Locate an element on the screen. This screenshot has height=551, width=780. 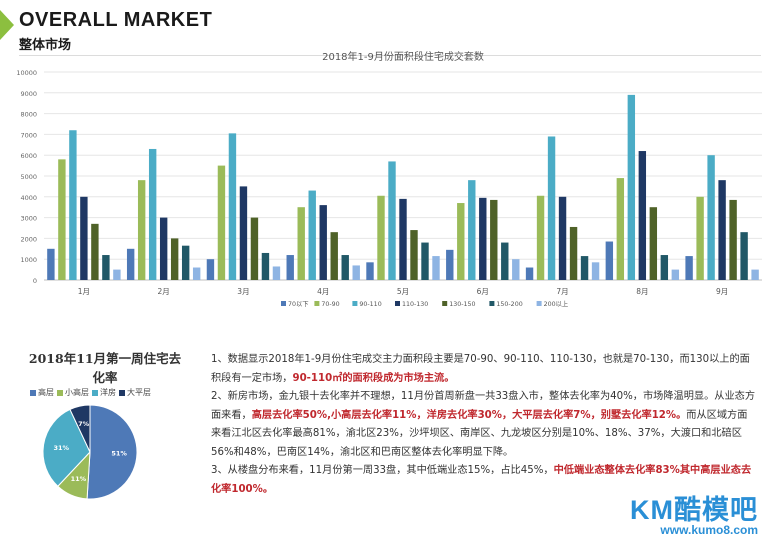
brand-watermark: KM酷模吧 www.kumo8.com is located at coordinates (694, 512).